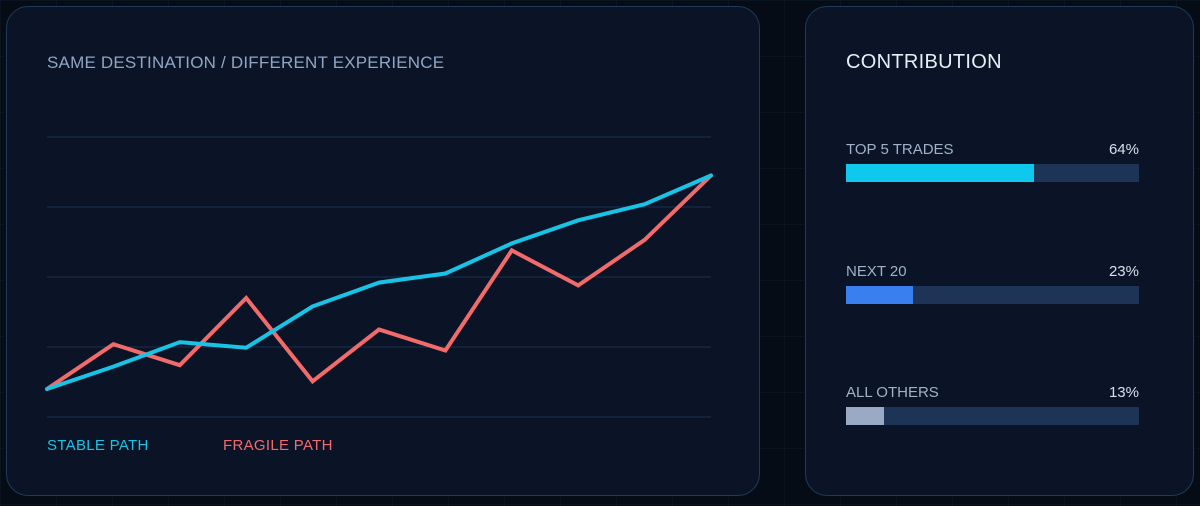 The image size is (1200, 506). I want to click on chart-title: SAME DESTINATION / DIFFERENT EXPERIENCE, so click(246, 62).